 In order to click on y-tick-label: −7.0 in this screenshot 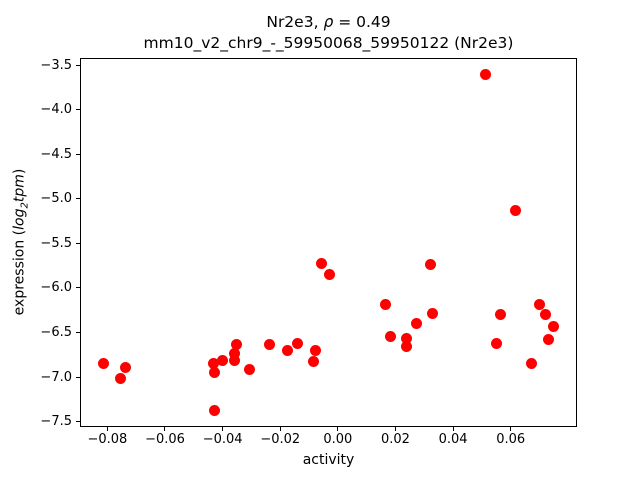, I will do `click(56, 377)`.